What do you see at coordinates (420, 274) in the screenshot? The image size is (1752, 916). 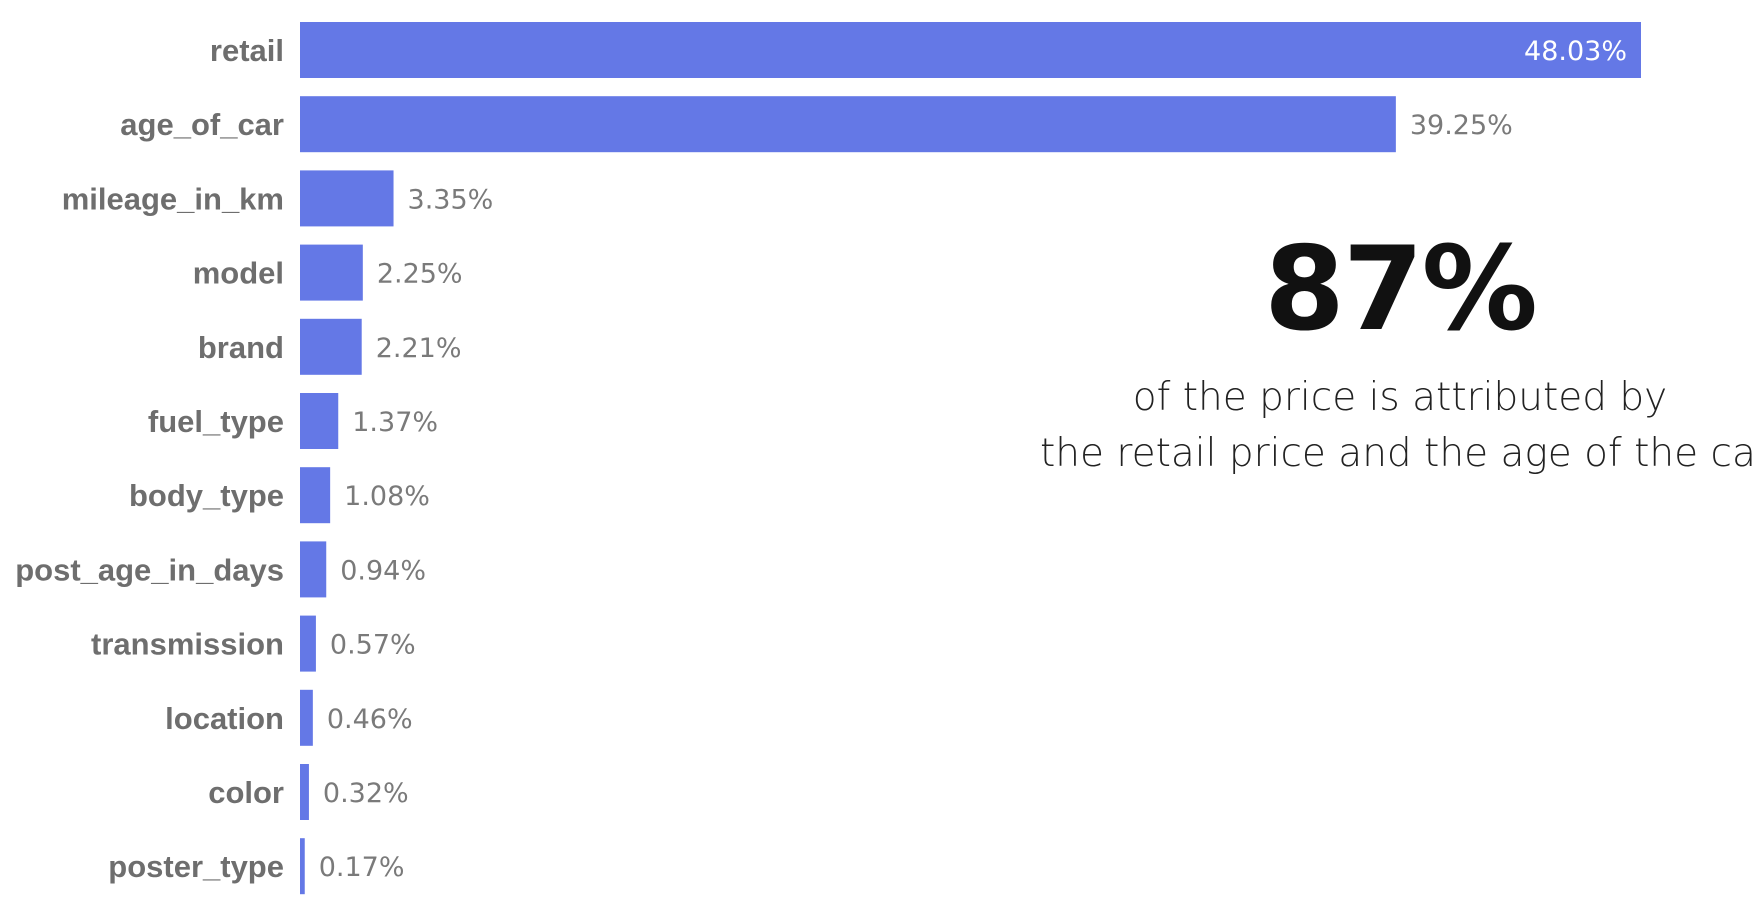 I see `value-label-model: 2.25%` at bounding box center [420, 274].